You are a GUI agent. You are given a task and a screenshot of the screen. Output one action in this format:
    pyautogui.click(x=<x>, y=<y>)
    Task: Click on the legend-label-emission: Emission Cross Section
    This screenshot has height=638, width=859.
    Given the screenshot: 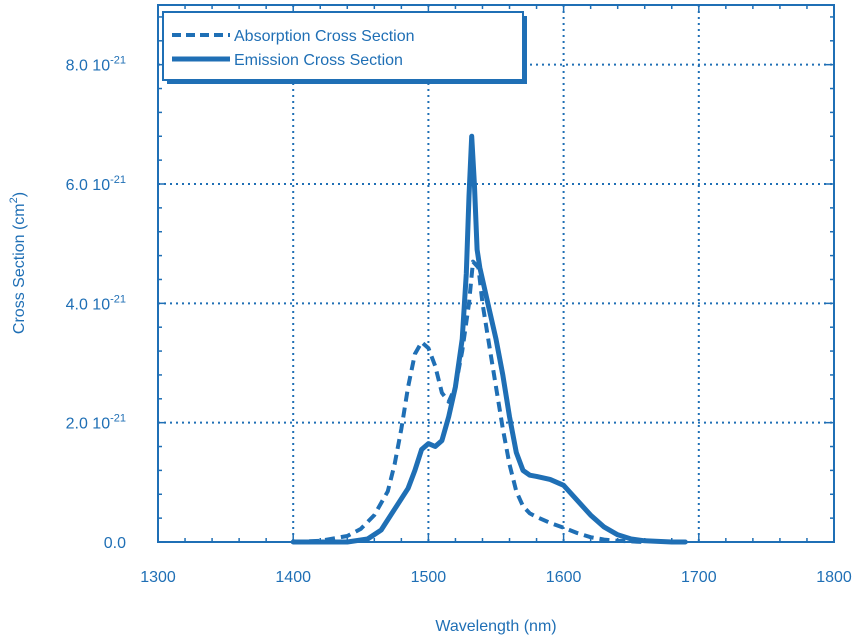 What is the action you would take?
    pyautogui.click(x=318, y=60)
    